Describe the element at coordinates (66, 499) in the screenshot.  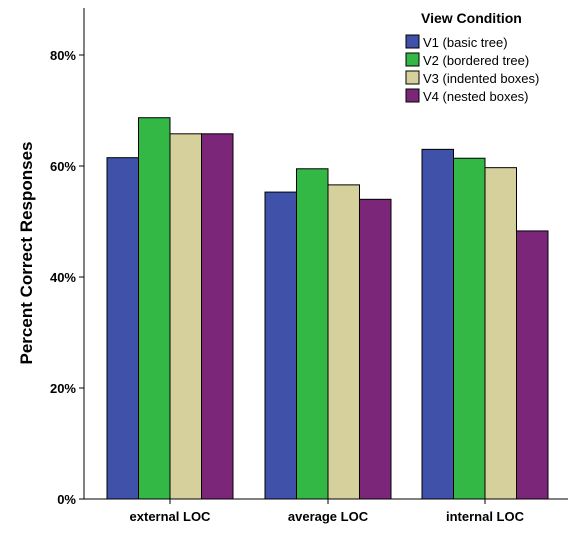
I see `y-tick-label: 0%` at that location.